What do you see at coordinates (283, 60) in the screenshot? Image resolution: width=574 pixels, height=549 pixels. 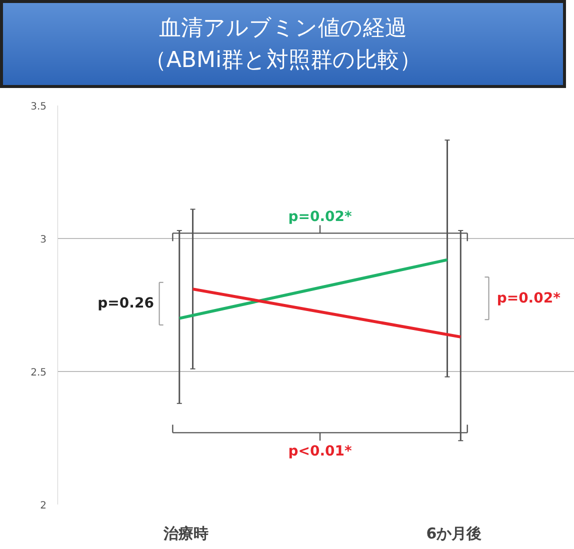 I see `chart-subtitle: （ABMi群と対照群の比較）` at bounding box center [283, 60].